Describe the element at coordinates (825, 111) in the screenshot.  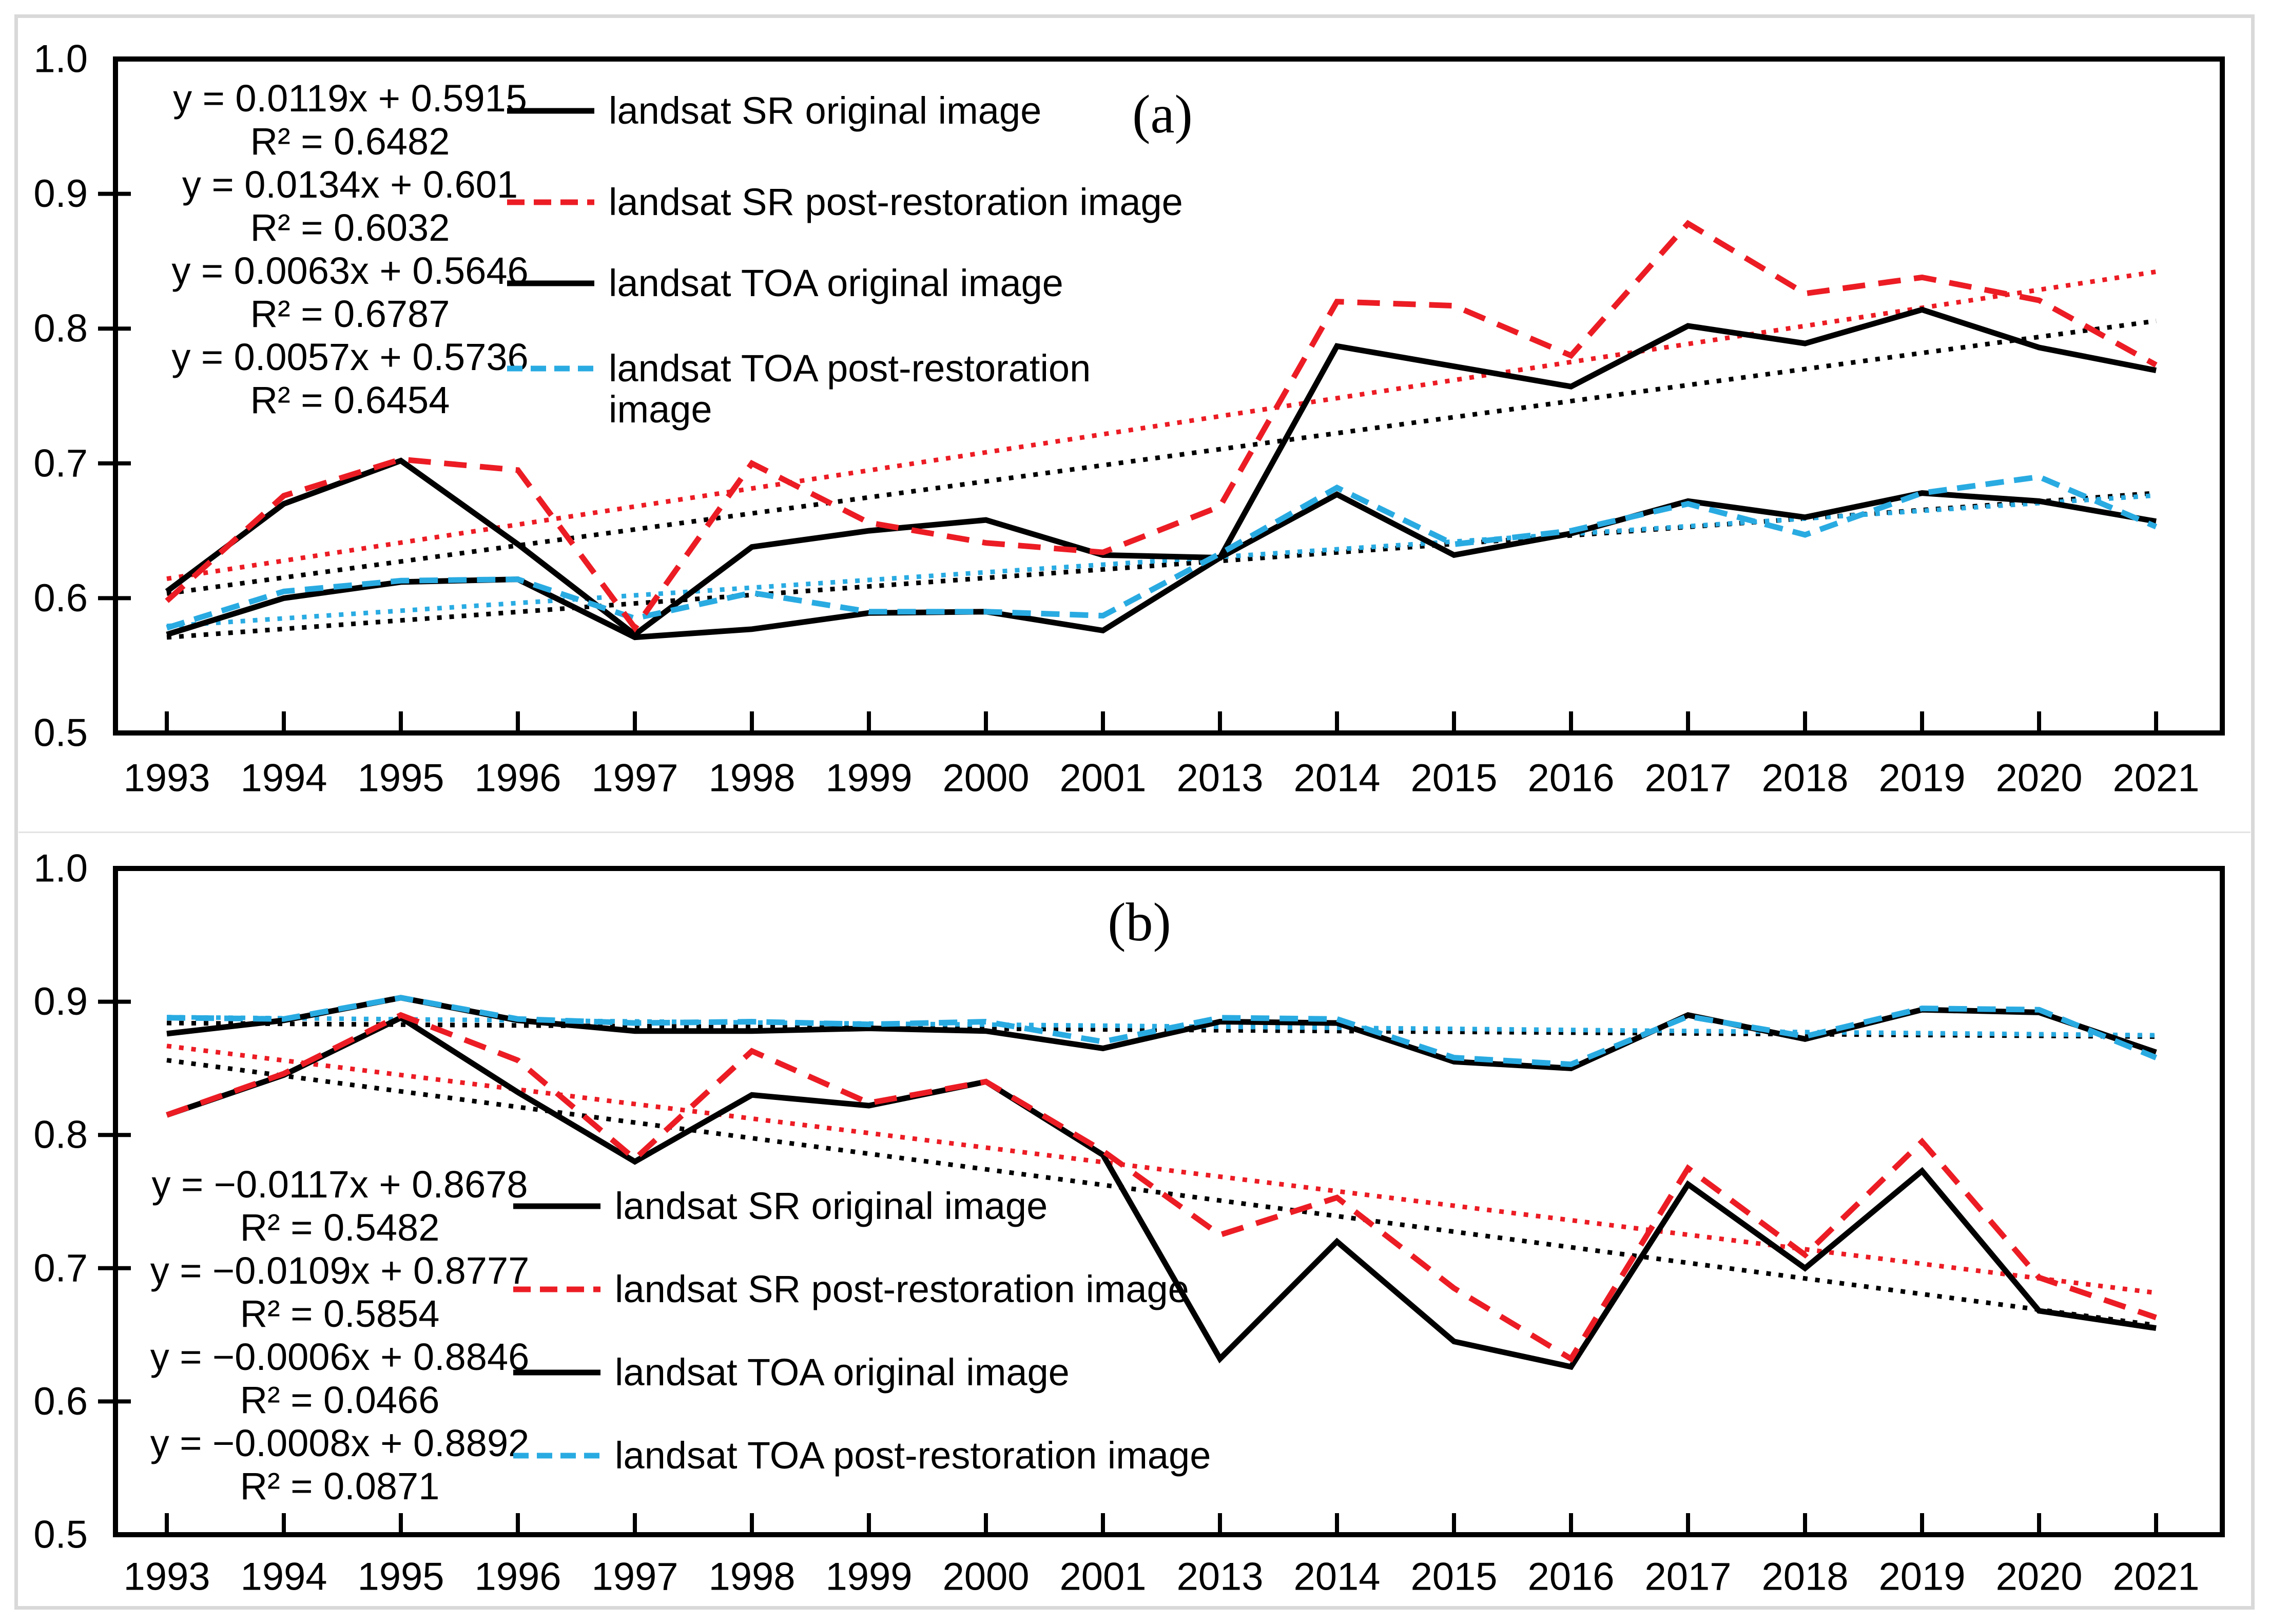
I see `legend-item-label: landsat SR original image` at that location.